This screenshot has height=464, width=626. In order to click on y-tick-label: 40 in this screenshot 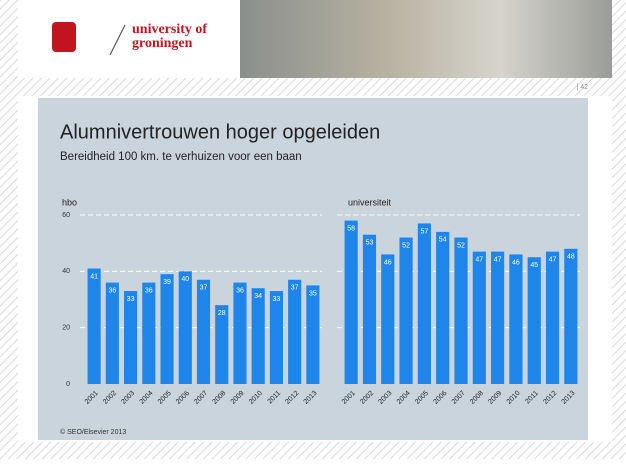, I will do `click(66, 271)`.